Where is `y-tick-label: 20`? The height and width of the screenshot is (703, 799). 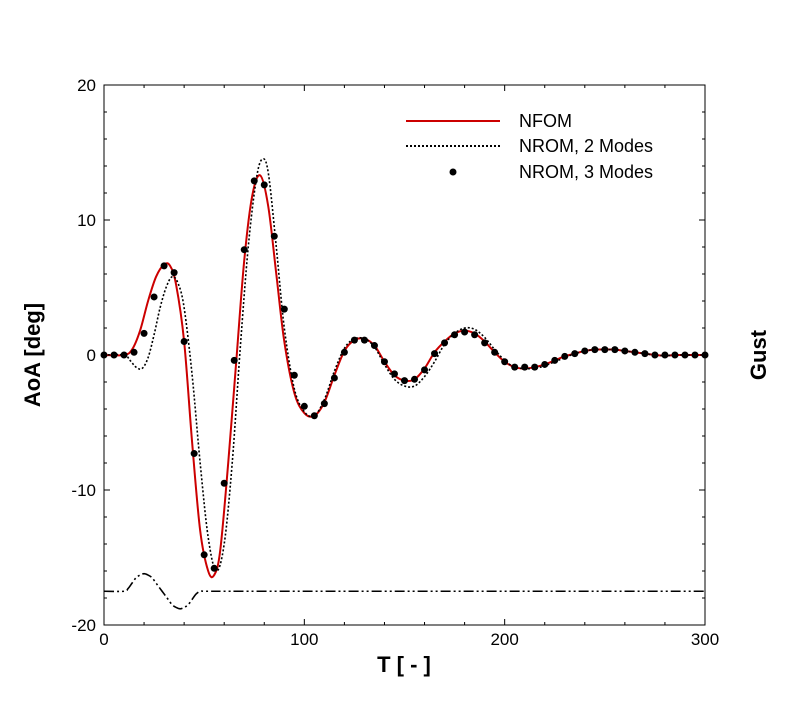 y-tick-label: 20 is located at coordinates (86, 85).